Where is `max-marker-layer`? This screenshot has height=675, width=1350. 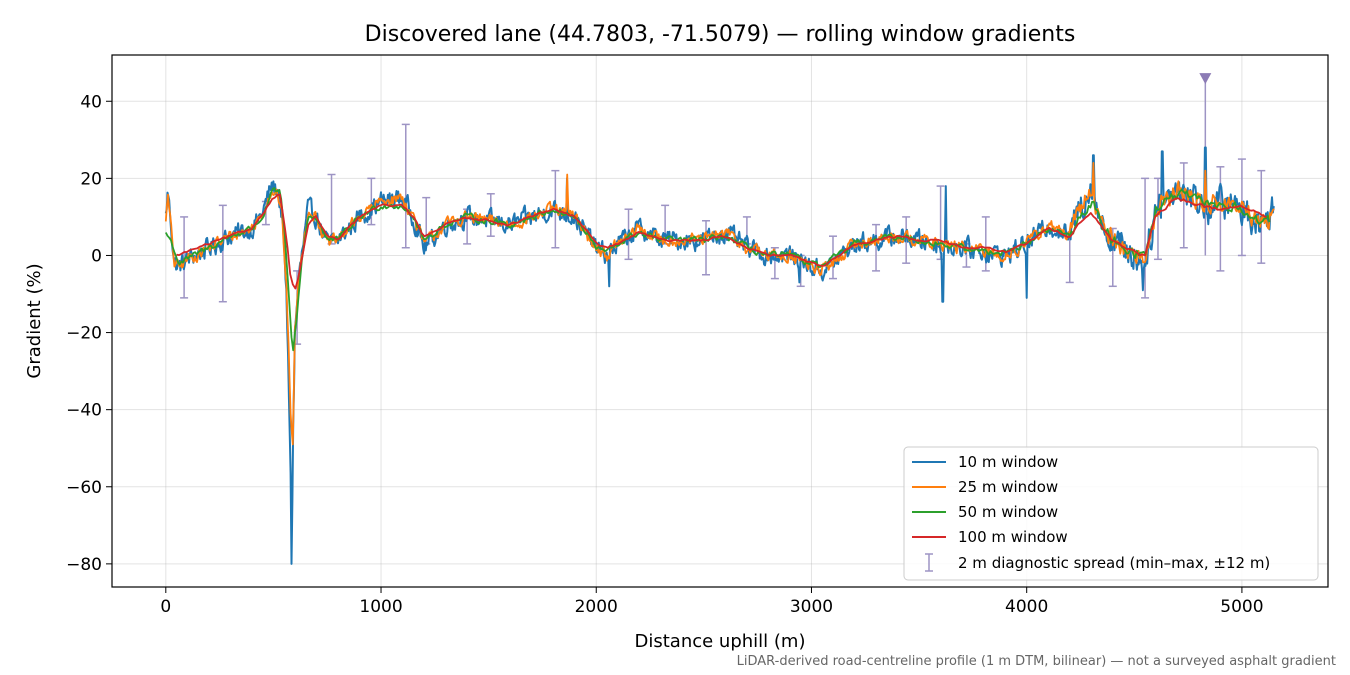
max-marker-layer is located at coordinates (1205, 79).